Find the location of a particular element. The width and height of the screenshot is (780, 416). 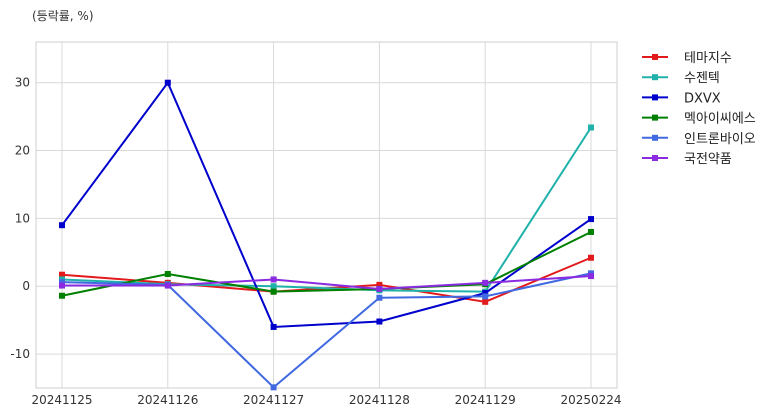

legend-item: 멕아이씨에스 is located at coordinates (699, 119).